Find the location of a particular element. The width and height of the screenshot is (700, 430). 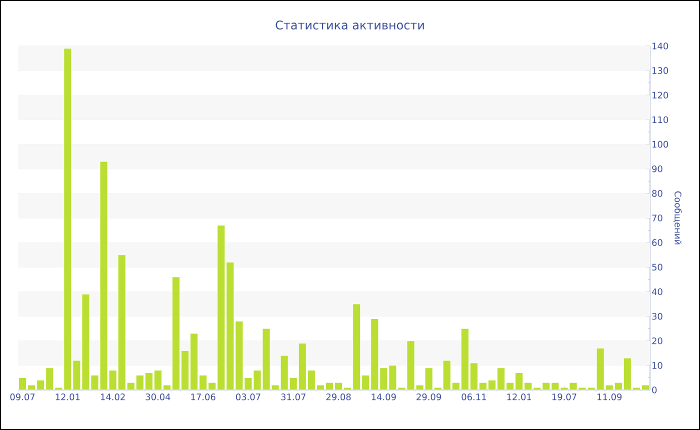

y-tick-label: 120 is located at coordinates (660, 95).